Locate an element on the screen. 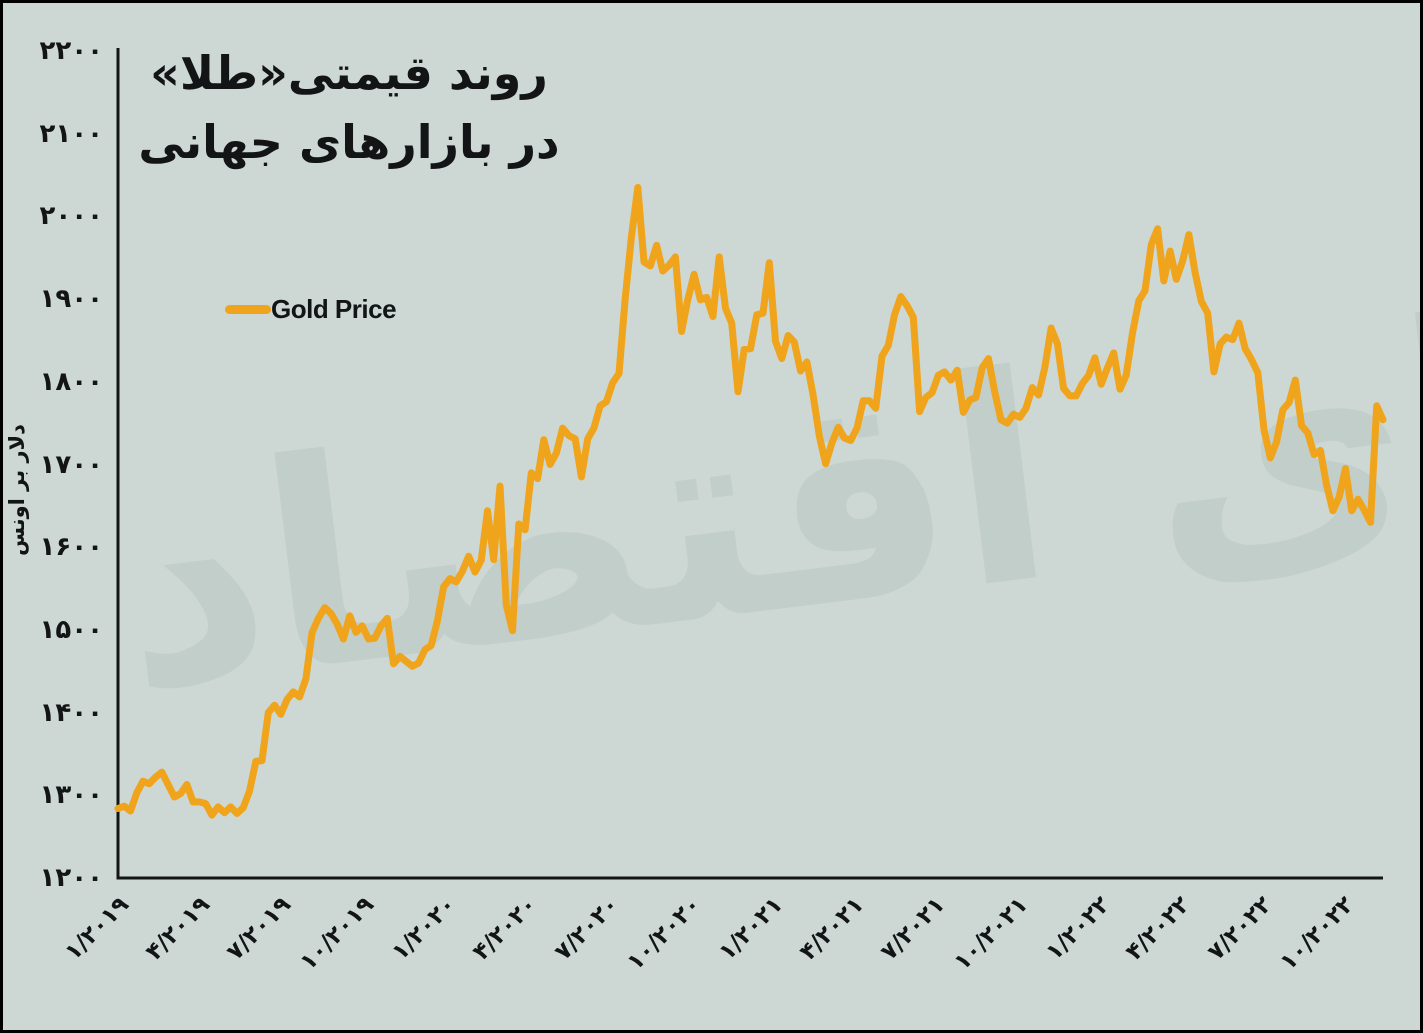 The height and width of the screenshot is (1033, 1423). legend: Gold Price is located at coordinates (311, 309).